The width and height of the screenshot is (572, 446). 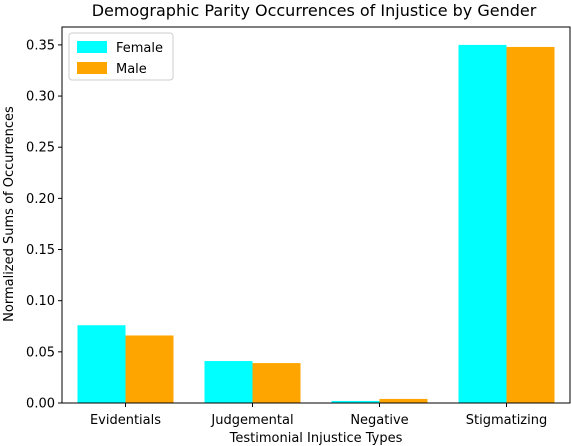 What do you see at coordinates (92, 47) in the screenshot?
I see `legend-swatch-female` at bounding box center [92, 47].